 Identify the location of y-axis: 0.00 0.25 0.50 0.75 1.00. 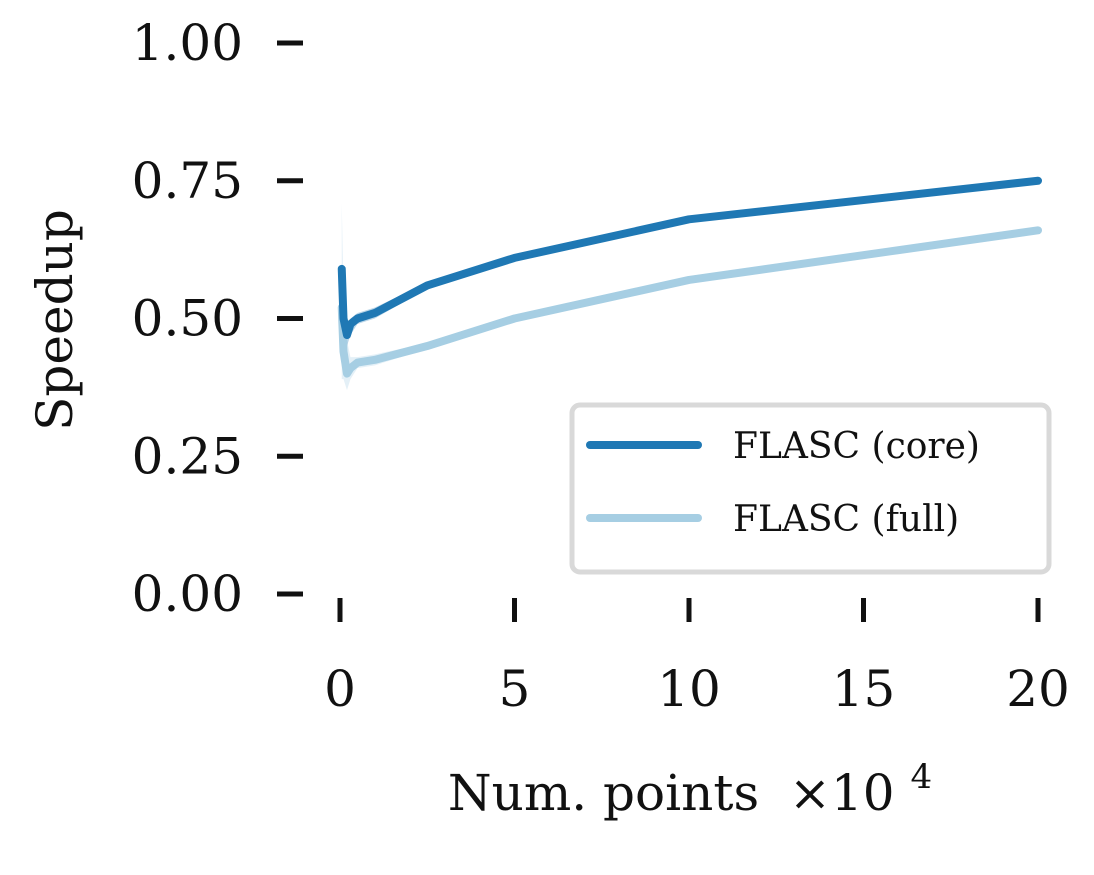
(217, 318).